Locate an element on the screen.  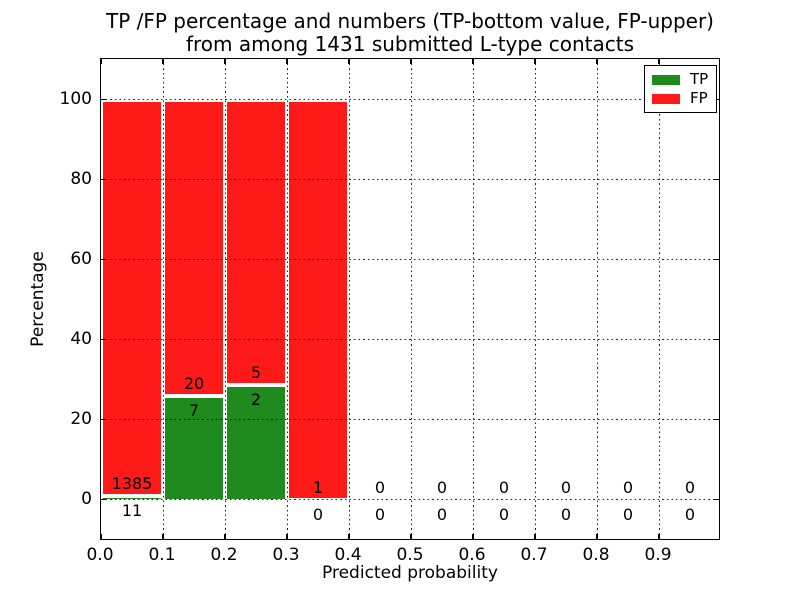
tp-legend-label: TP is located at coordinates (699, 79).